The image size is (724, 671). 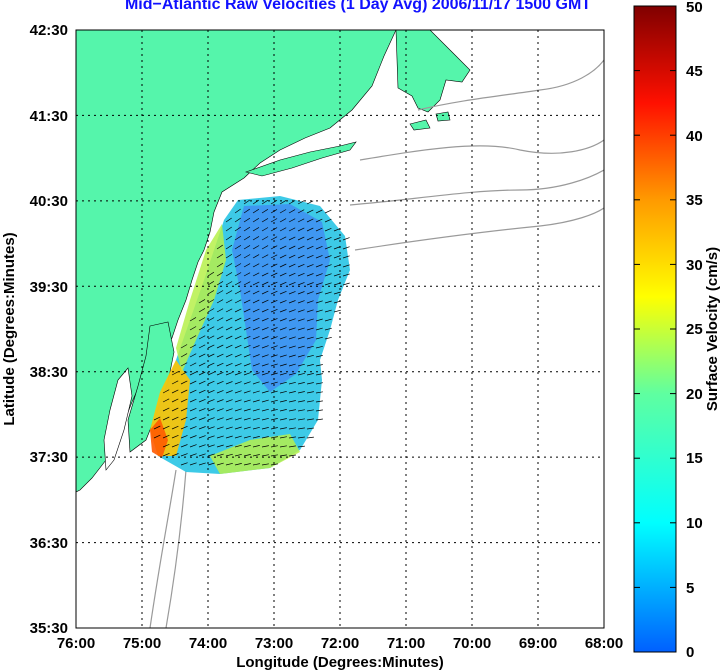 What do you see at coordinates (49, 116) in the screenshot?
I see `y-tick-label: 41:30` at bounding box center [49, 116].